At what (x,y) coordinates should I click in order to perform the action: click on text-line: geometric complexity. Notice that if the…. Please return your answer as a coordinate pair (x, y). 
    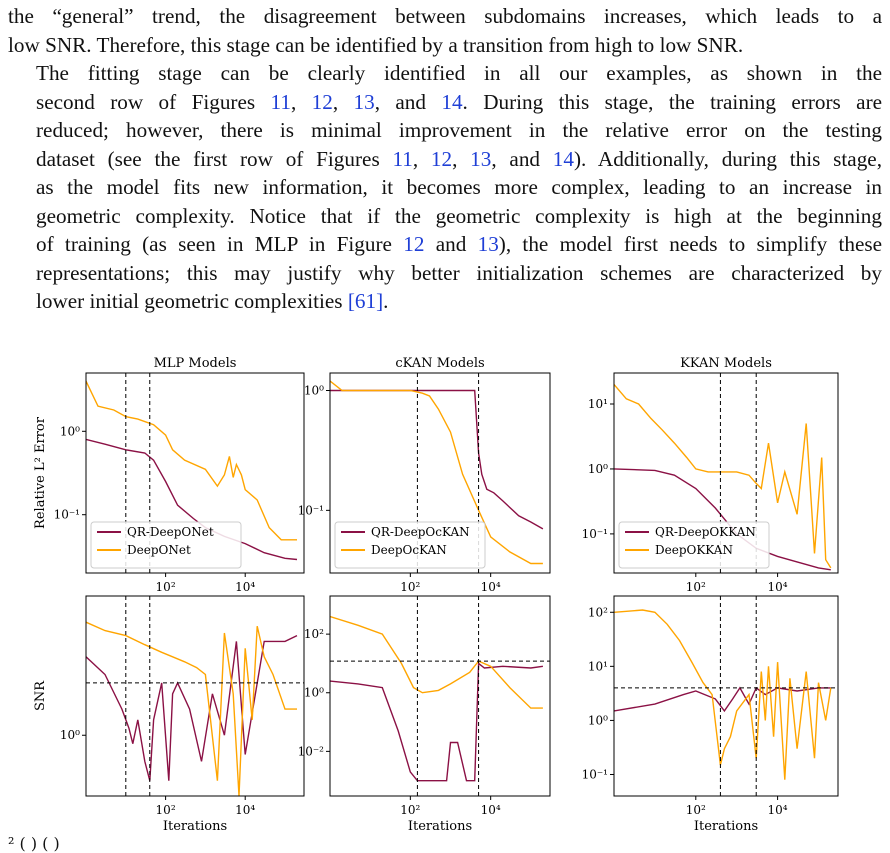
    Looking at the image, I should click on (459, 215).